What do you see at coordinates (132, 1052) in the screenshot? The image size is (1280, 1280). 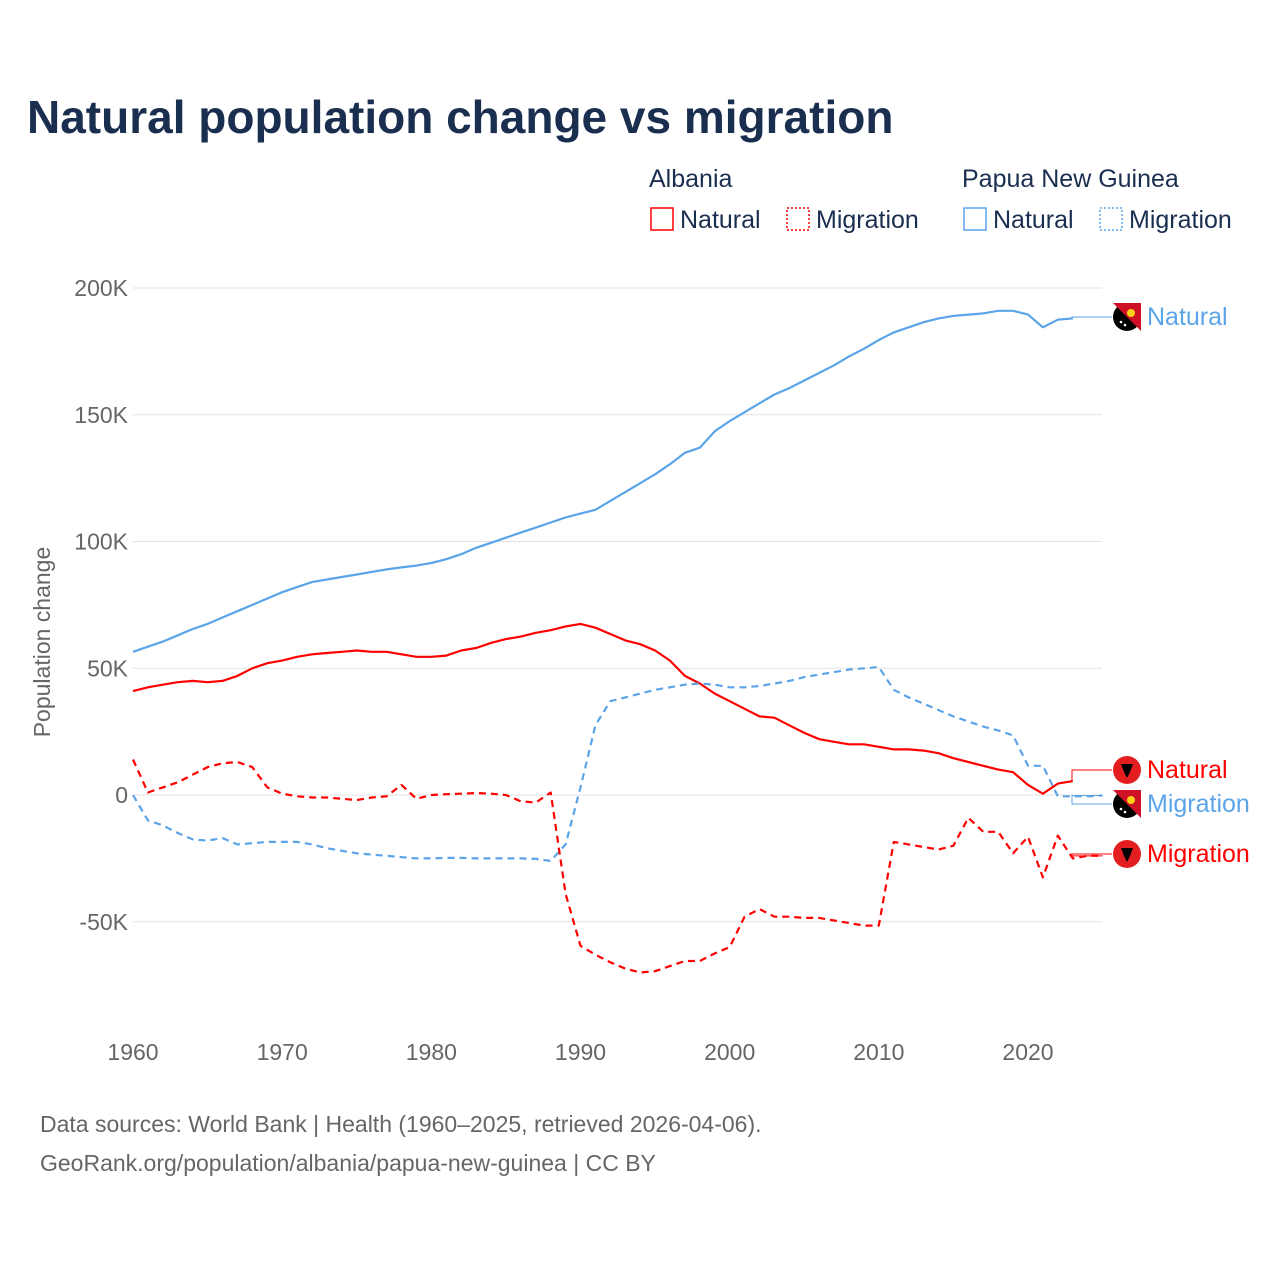 I see `x-tick-label: 1960` at bounding box center [132, 1052].